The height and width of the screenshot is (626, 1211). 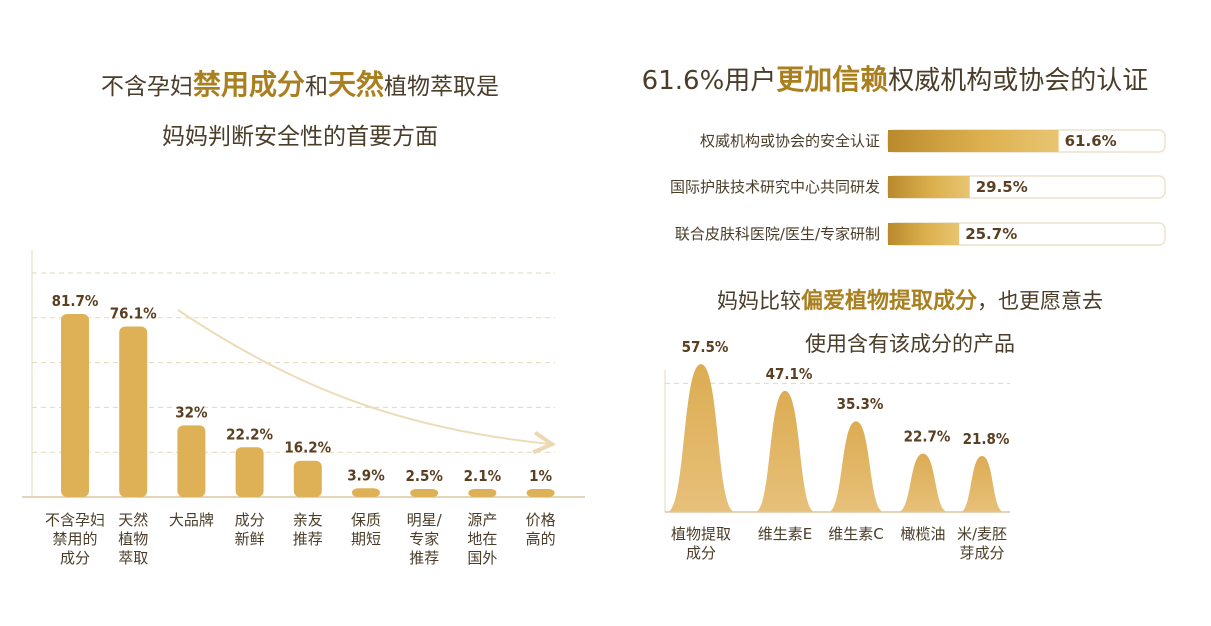 What do you see at coordinates (366, 539) in the screenshot?
I see `category-line: 期短` at bounding box center [366, 539].